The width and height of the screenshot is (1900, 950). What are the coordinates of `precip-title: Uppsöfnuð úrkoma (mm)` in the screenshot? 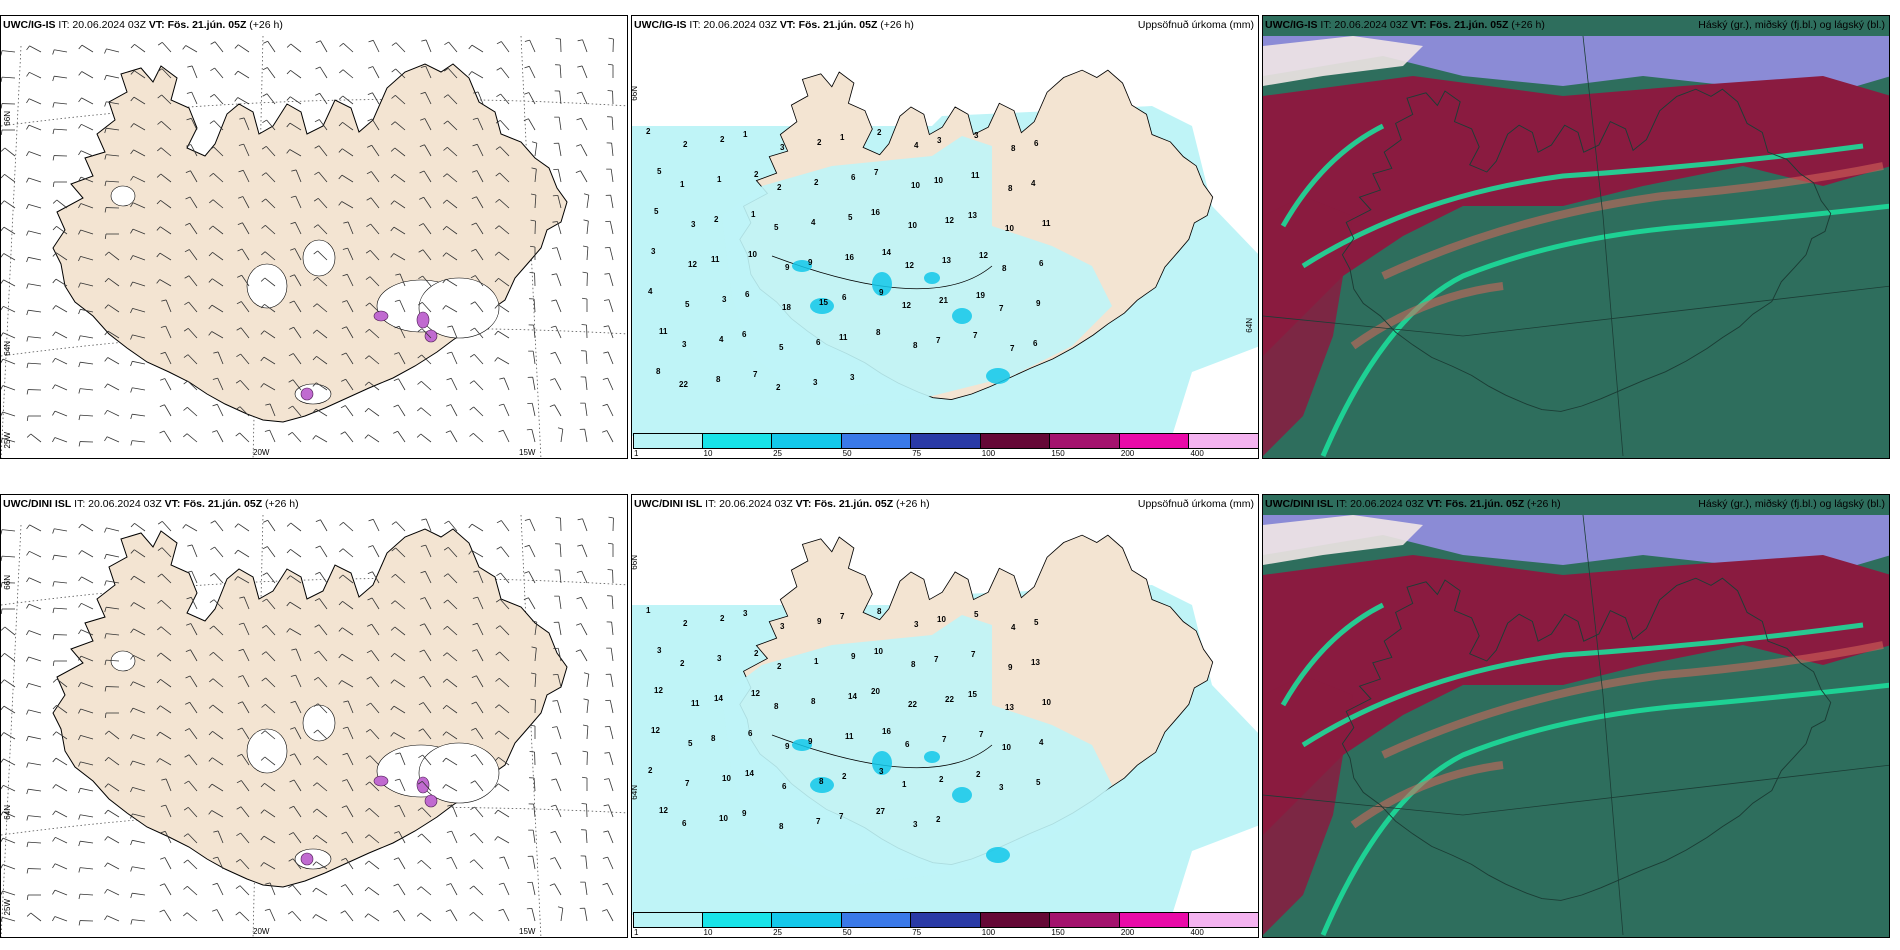 It's located at (1195, 504).